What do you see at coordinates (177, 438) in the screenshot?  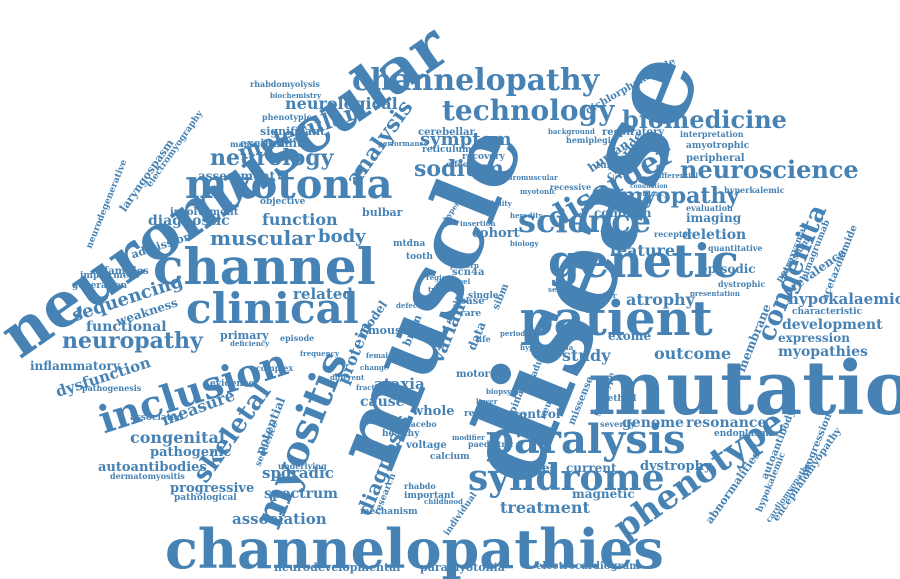 I see `word: congenital` at bounding box center [177, 438].